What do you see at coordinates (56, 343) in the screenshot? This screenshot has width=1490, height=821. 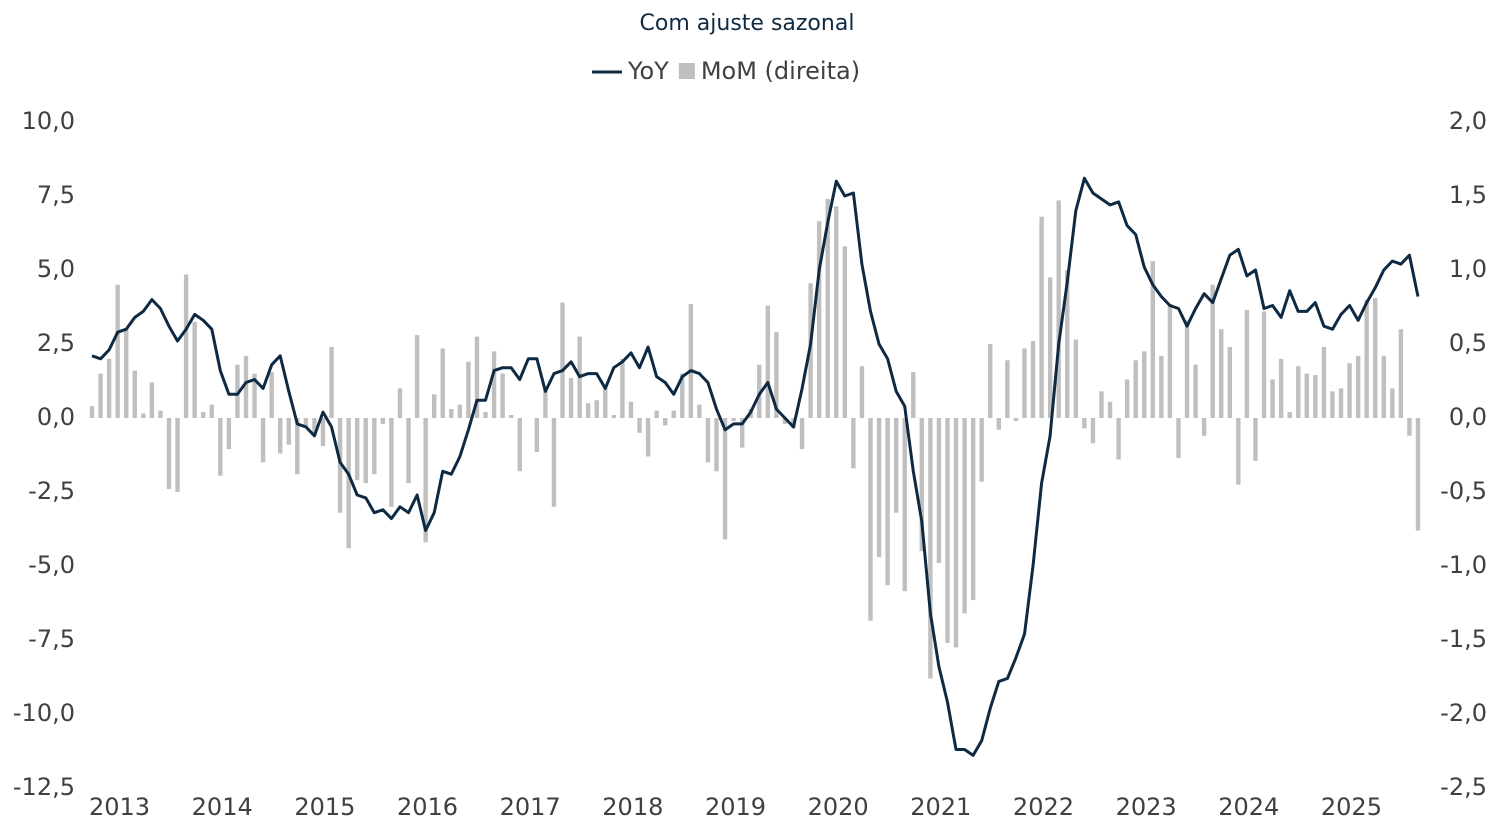 I see `y-tick-label: 2,5` at bounding box center [56, 343].